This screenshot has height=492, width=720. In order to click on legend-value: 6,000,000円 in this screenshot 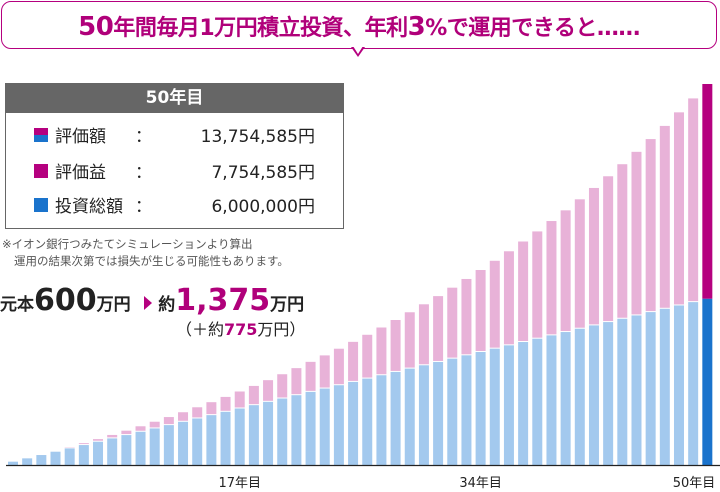, I will do `click(263, 207)`.